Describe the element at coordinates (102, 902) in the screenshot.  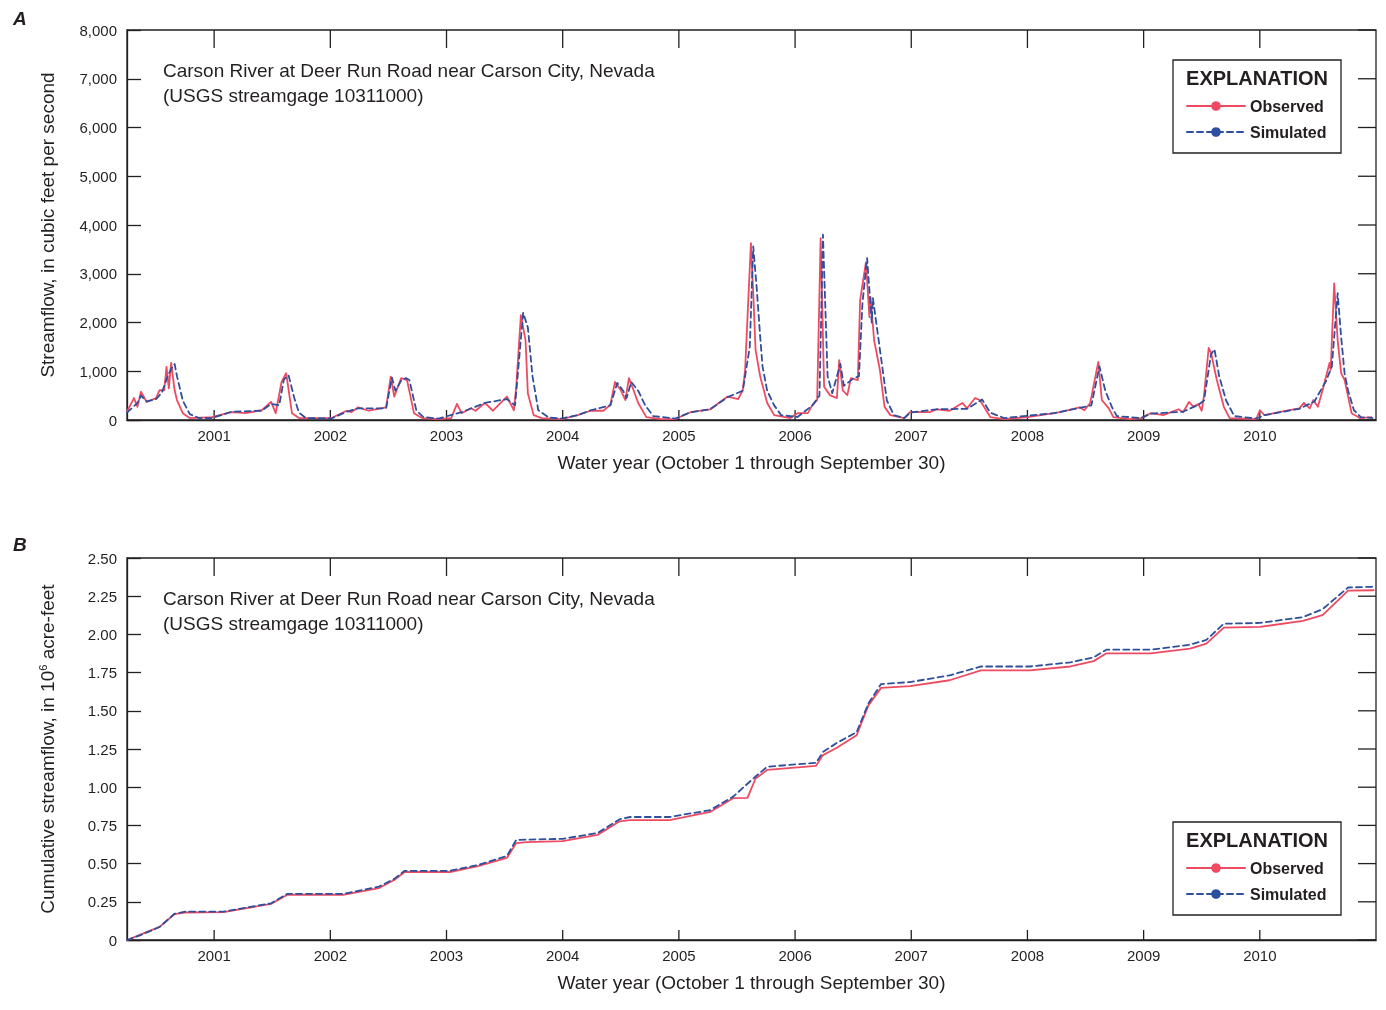
I see `y-tick-label: 0.25` at that location.